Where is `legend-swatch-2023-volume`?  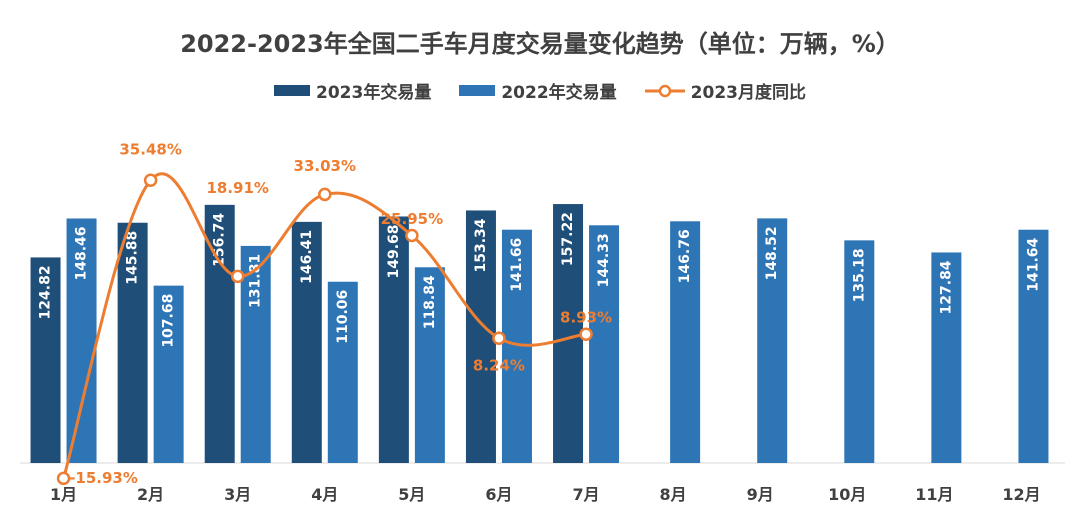 legend-swatch-2023-volume is located at coordinates (292, 90).